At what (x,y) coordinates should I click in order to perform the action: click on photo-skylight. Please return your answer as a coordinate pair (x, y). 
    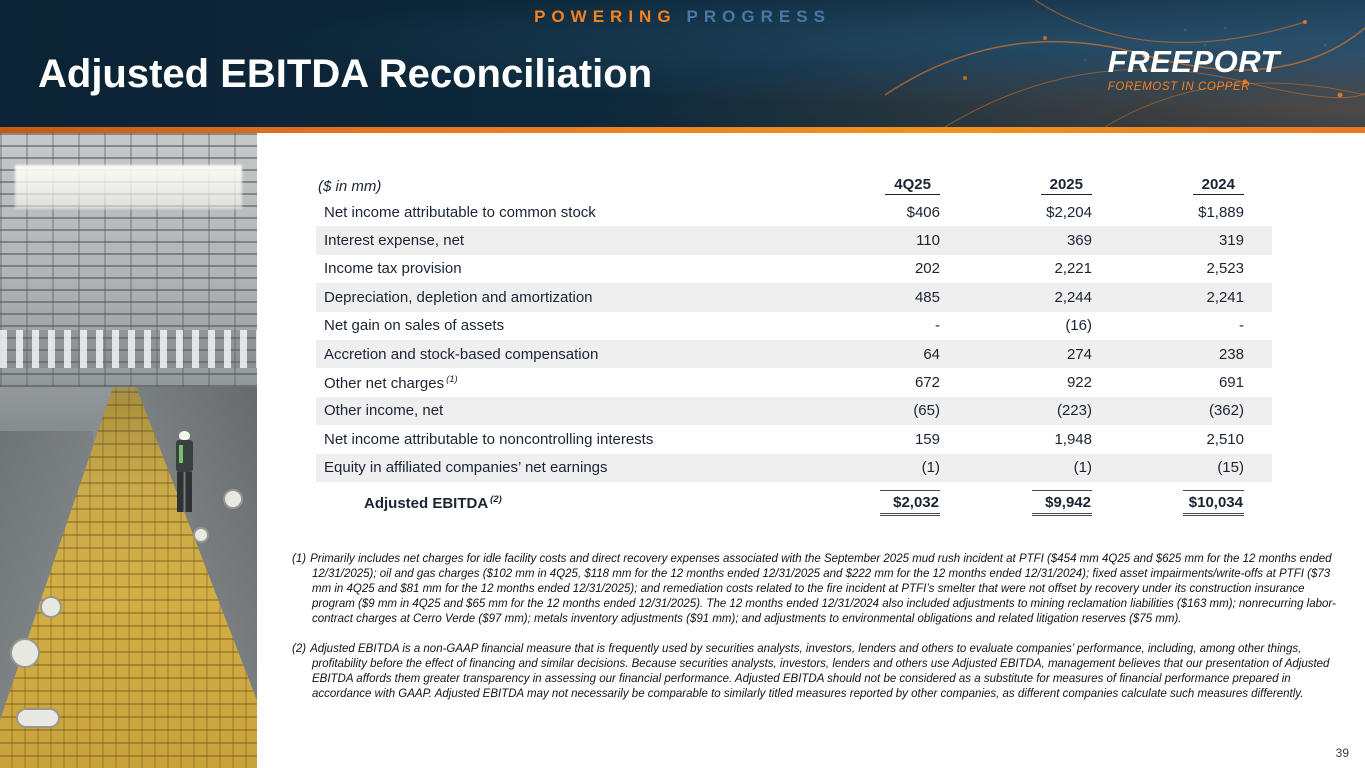
    Looking at the image, I should click on (128, 187).